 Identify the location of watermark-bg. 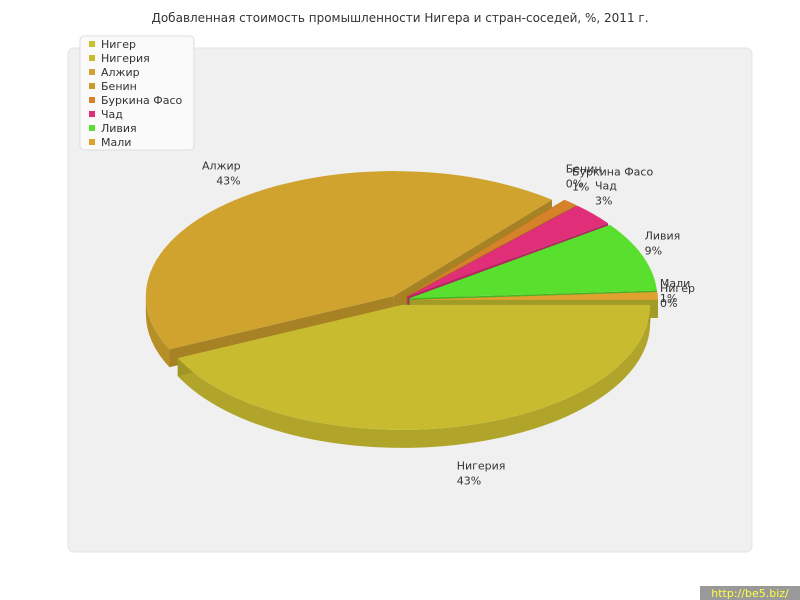
(750, 593).